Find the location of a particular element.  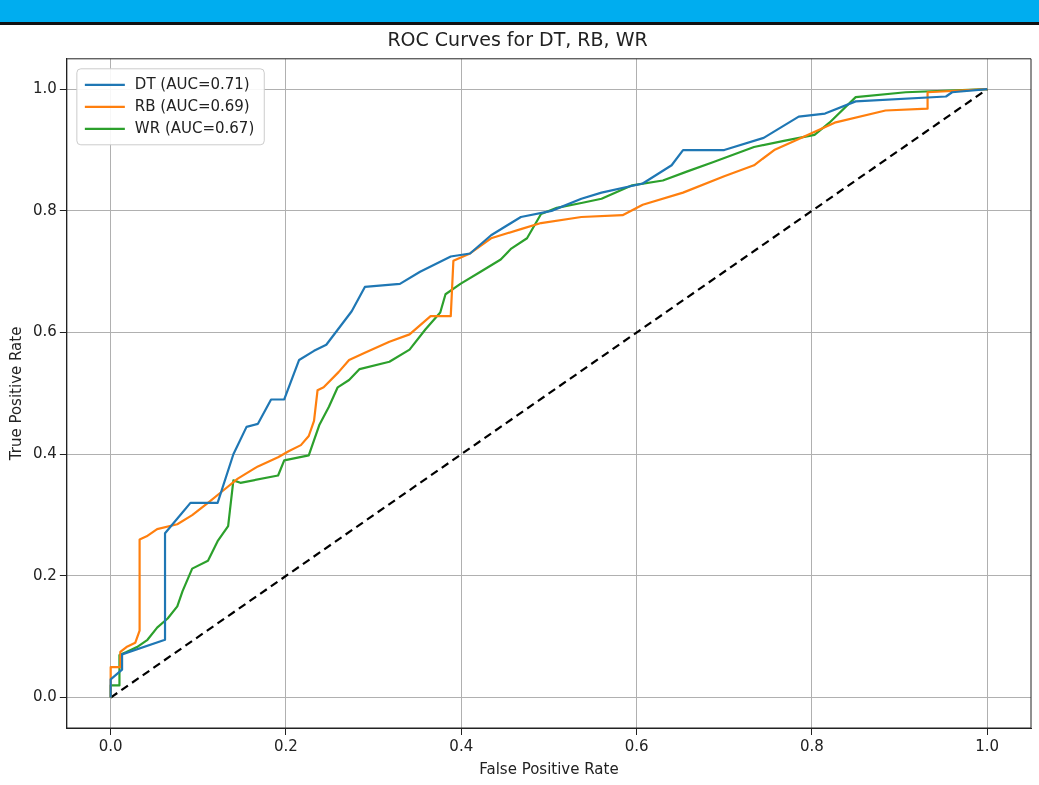

x-tick-label: 0.8 is located at coordinates (811, 745).